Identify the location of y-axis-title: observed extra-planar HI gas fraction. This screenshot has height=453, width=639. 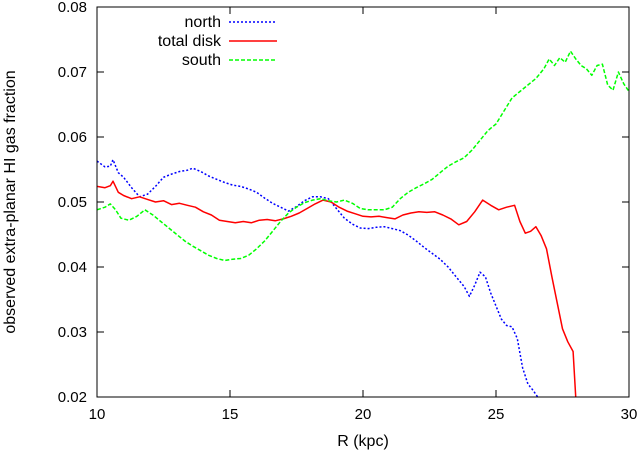
(10, 201).